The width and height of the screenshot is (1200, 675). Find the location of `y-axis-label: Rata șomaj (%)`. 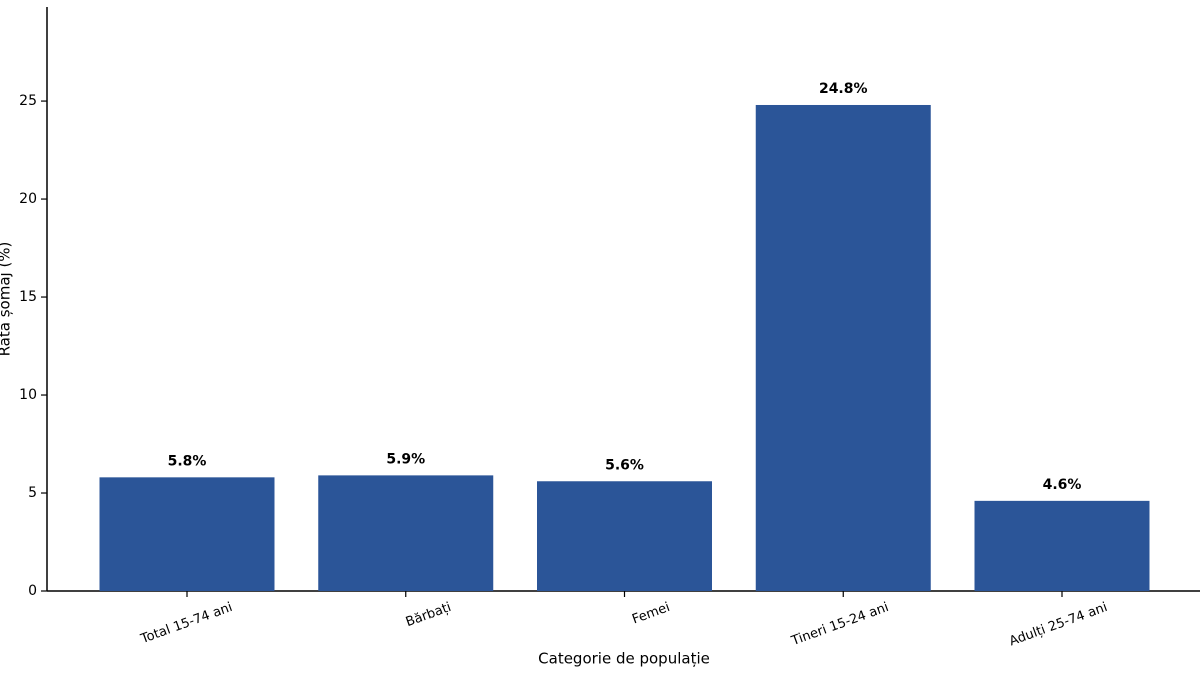

y-axis-label: Rata șomaj (%) is located at coordinates (7, 299).